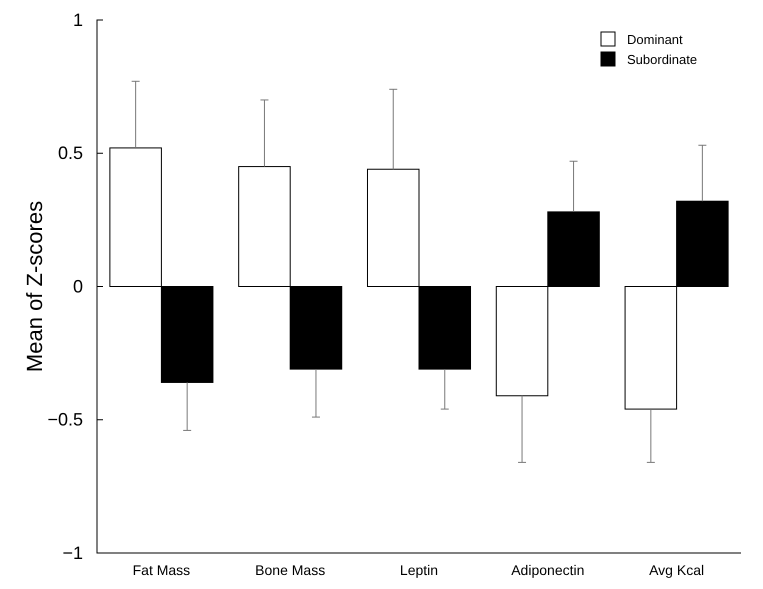 This screenshot has height=589, width=763. Describe the element at coordinates (419, 570) in the screenshot. I see `x-tick-label: Leptin` at that location.